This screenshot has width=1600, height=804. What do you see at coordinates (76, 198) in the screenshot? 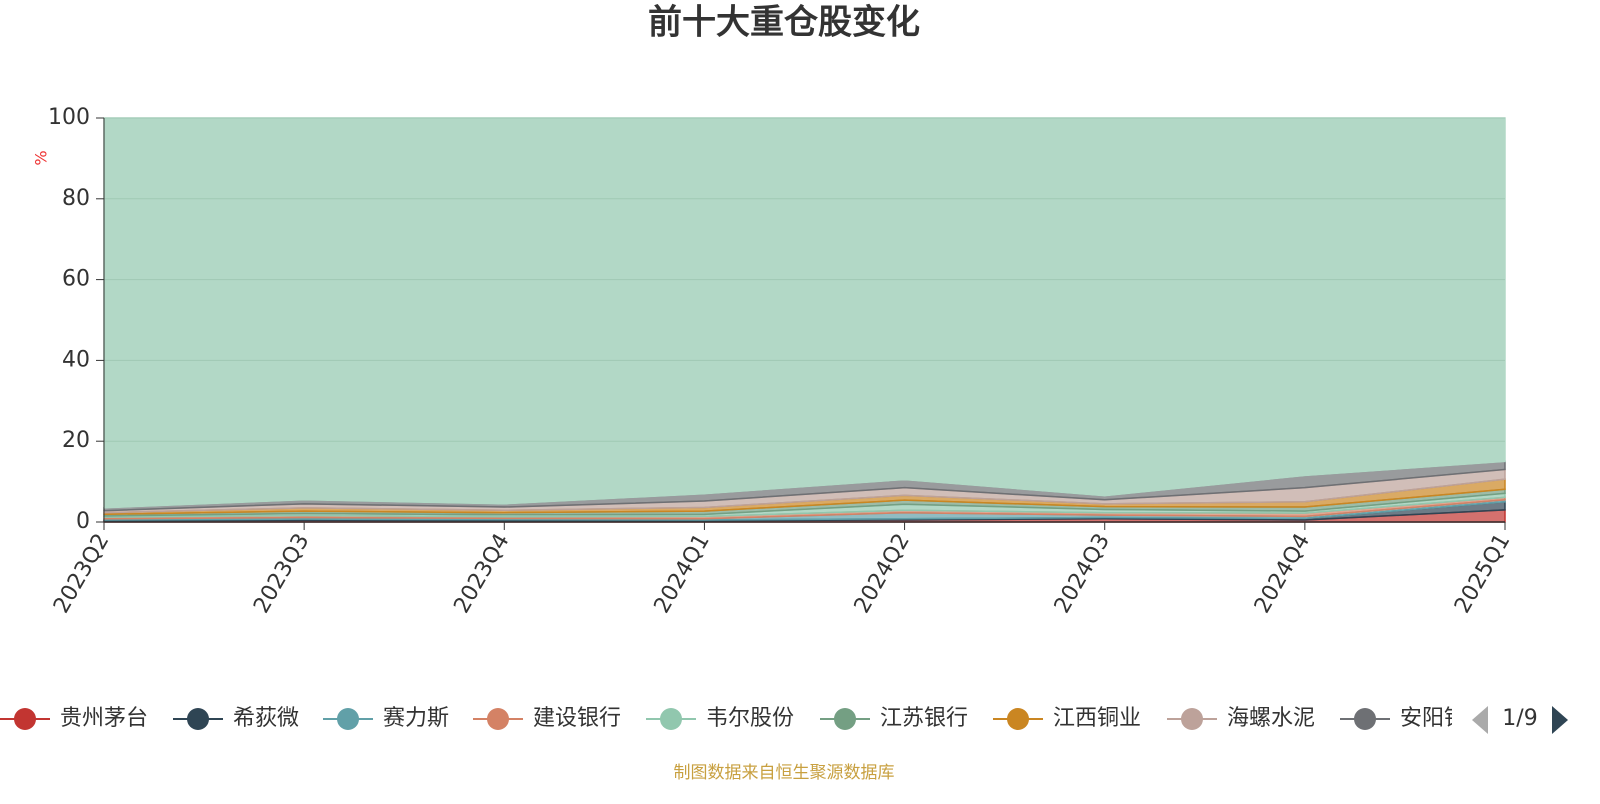
I see `y-tick-label: 80` at bounding box center [76, 198].